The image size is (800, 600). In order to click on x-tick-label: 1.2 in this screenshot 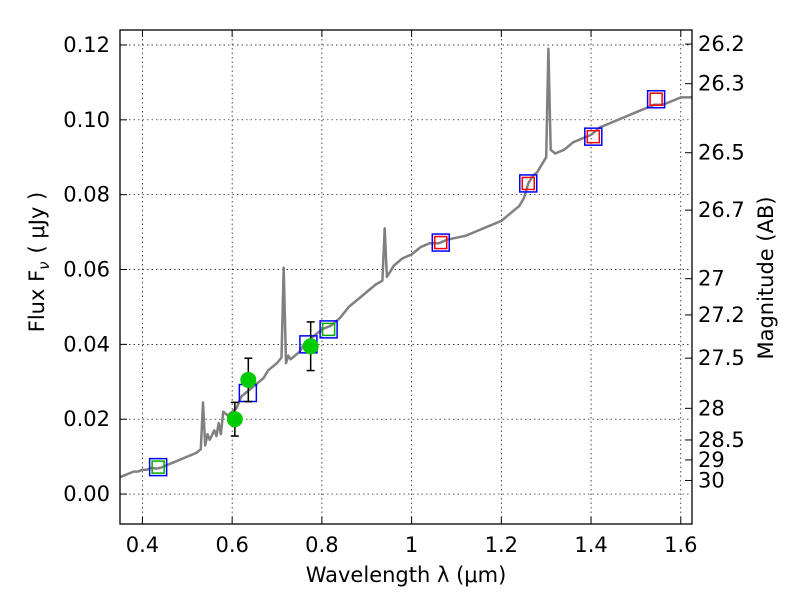, I will do `click(501, 545)`.